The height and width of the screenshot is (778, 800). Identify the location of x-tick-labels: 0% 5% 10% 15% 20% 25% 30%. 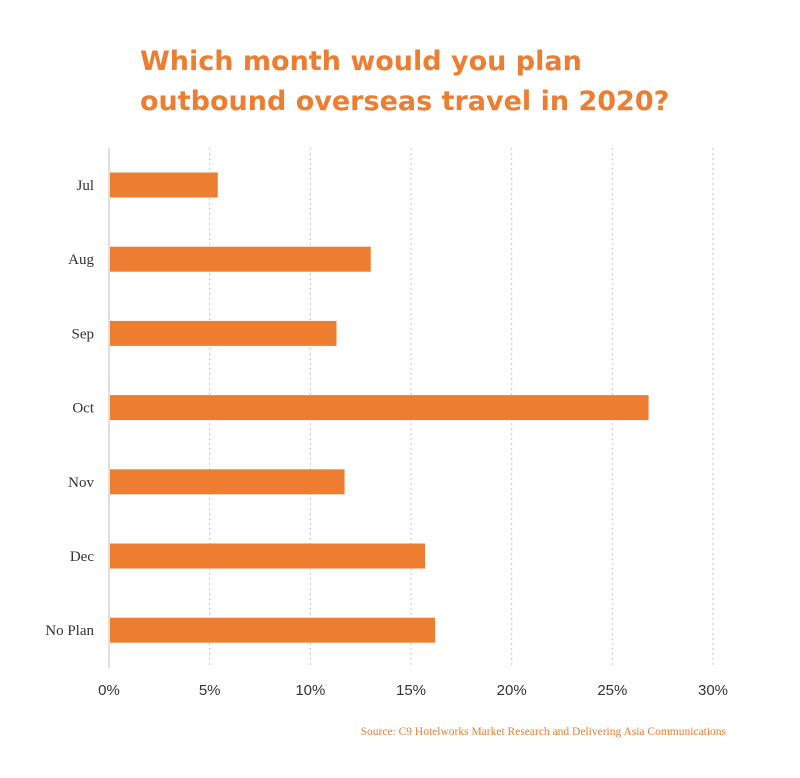
(413, 690).